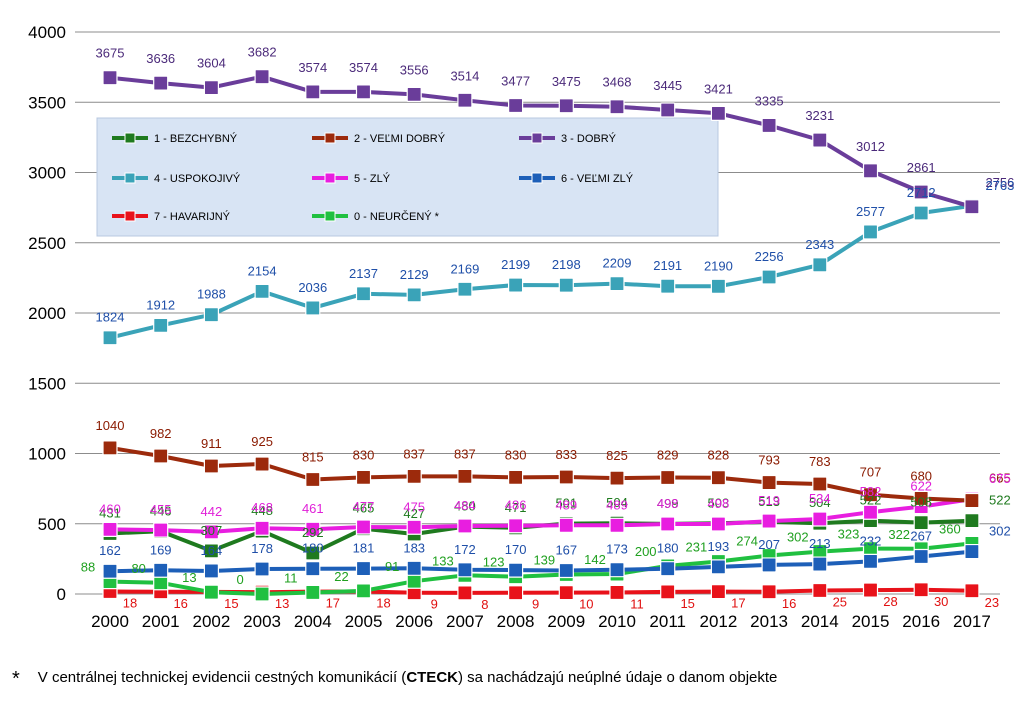  Describe the element at coordinates (189, 577) in the screenshot. I see `data-label: 13` at that location.